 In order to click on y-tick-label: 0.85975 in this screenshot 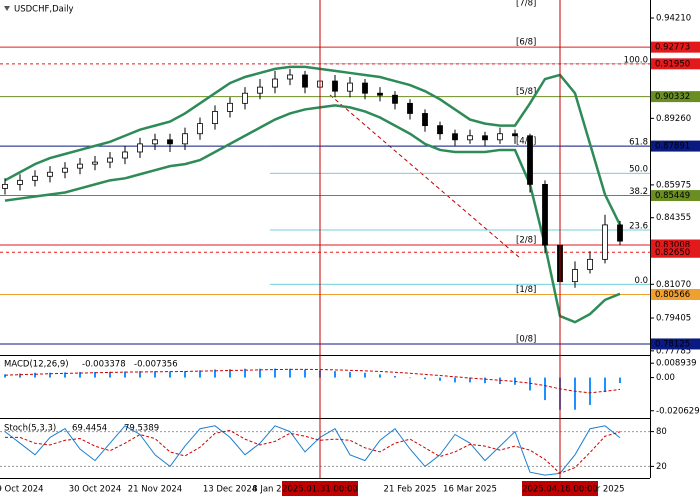, I will do `click(673, 185)`.